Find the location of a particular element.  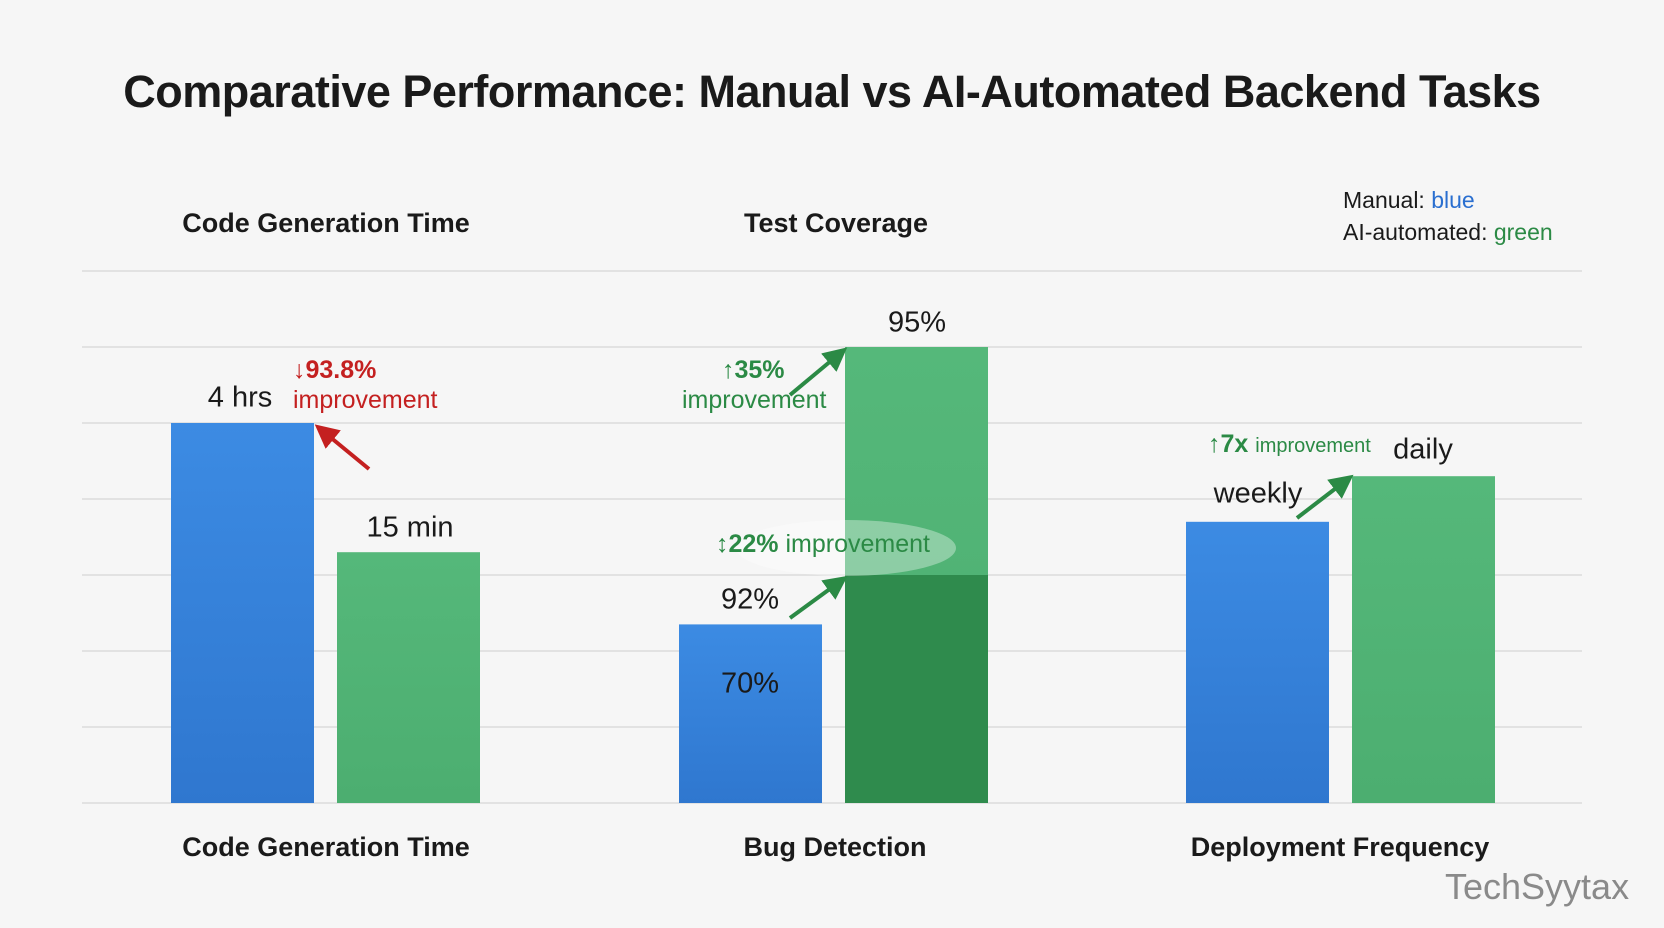

legend-manual: Manual: blue is located at coordinates (1409, 200).